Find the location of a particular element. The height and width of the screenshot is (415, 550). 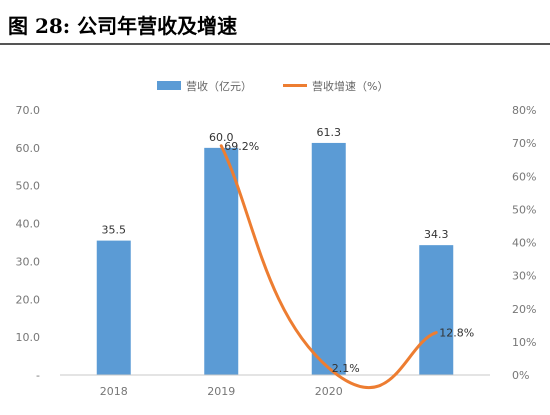

y-right-tick-label: 60% is located at coordinates (524, 176).